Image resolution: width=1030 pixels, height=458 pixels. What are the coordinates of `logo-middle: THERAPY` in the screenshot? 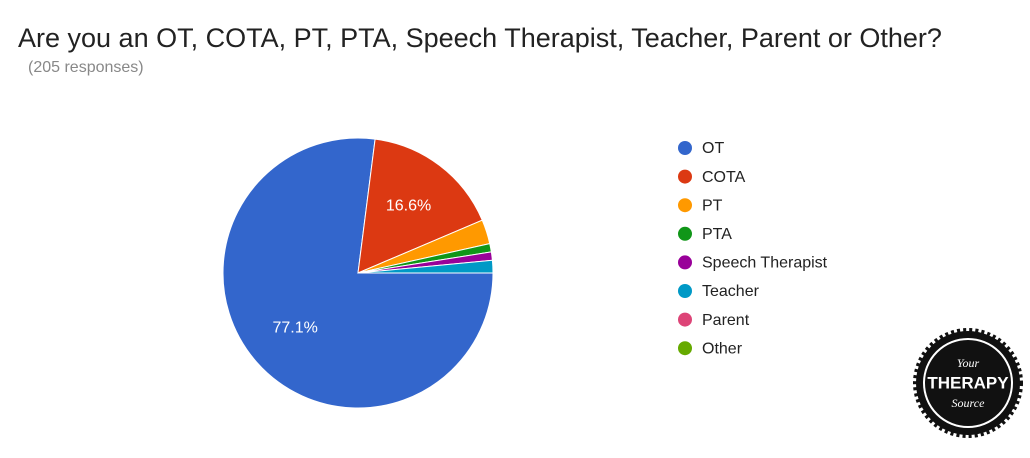 It's located at (968, 382).